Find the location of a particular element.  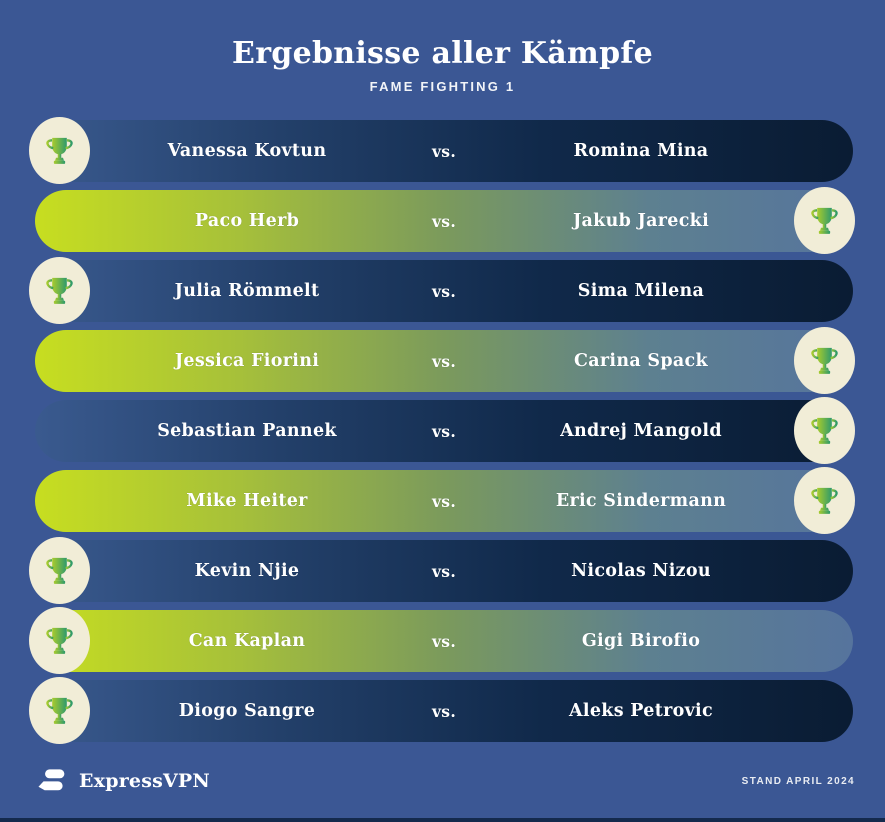

event-subtitle: FAME FIGHTING 1 is located at coordinates (442, 86).